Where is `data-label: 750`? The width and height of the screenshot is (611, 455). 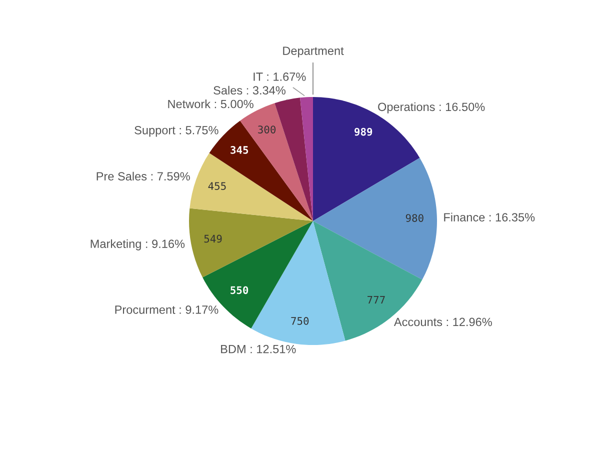
data-label: 750 is located at coordinates (300, 321).